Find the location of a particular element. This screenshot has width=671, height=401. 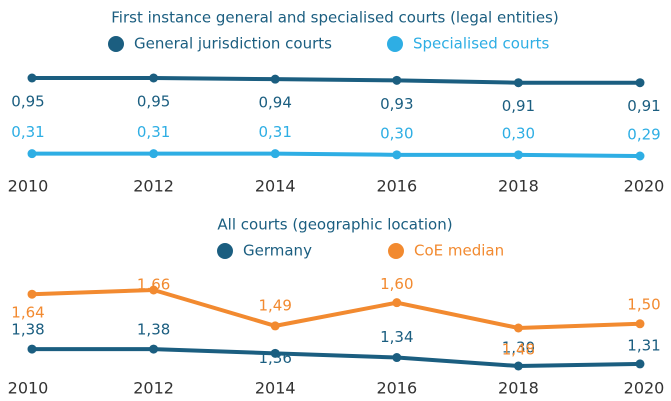

legend-label: CoE median is located at coordinates (459, 251).